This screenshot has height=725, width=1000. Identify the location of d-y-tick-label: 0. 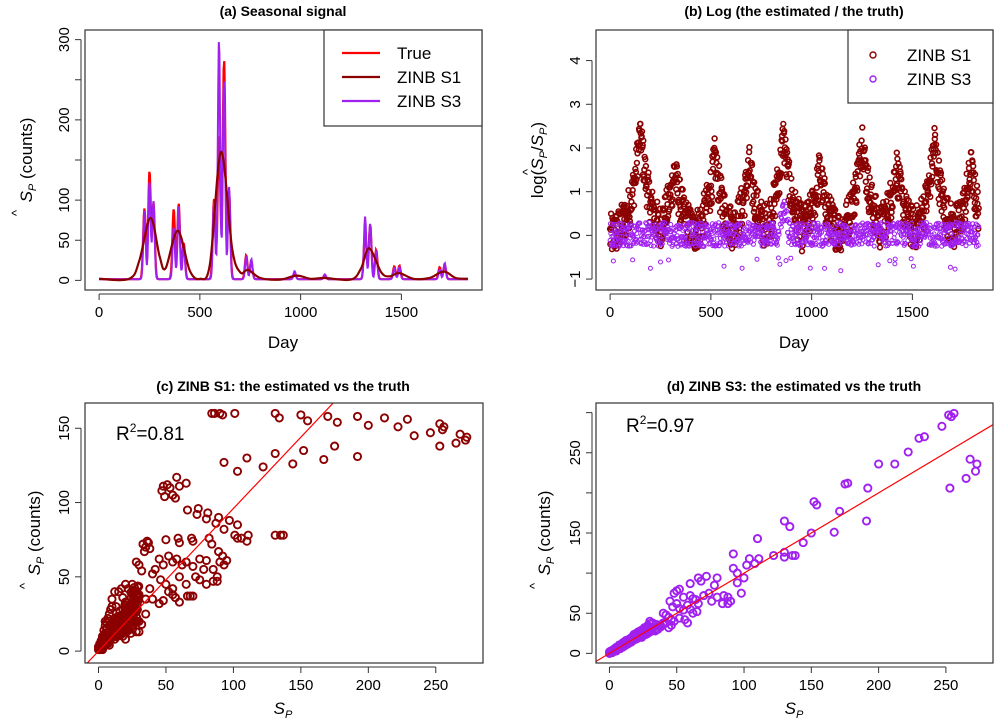
(575, 653).